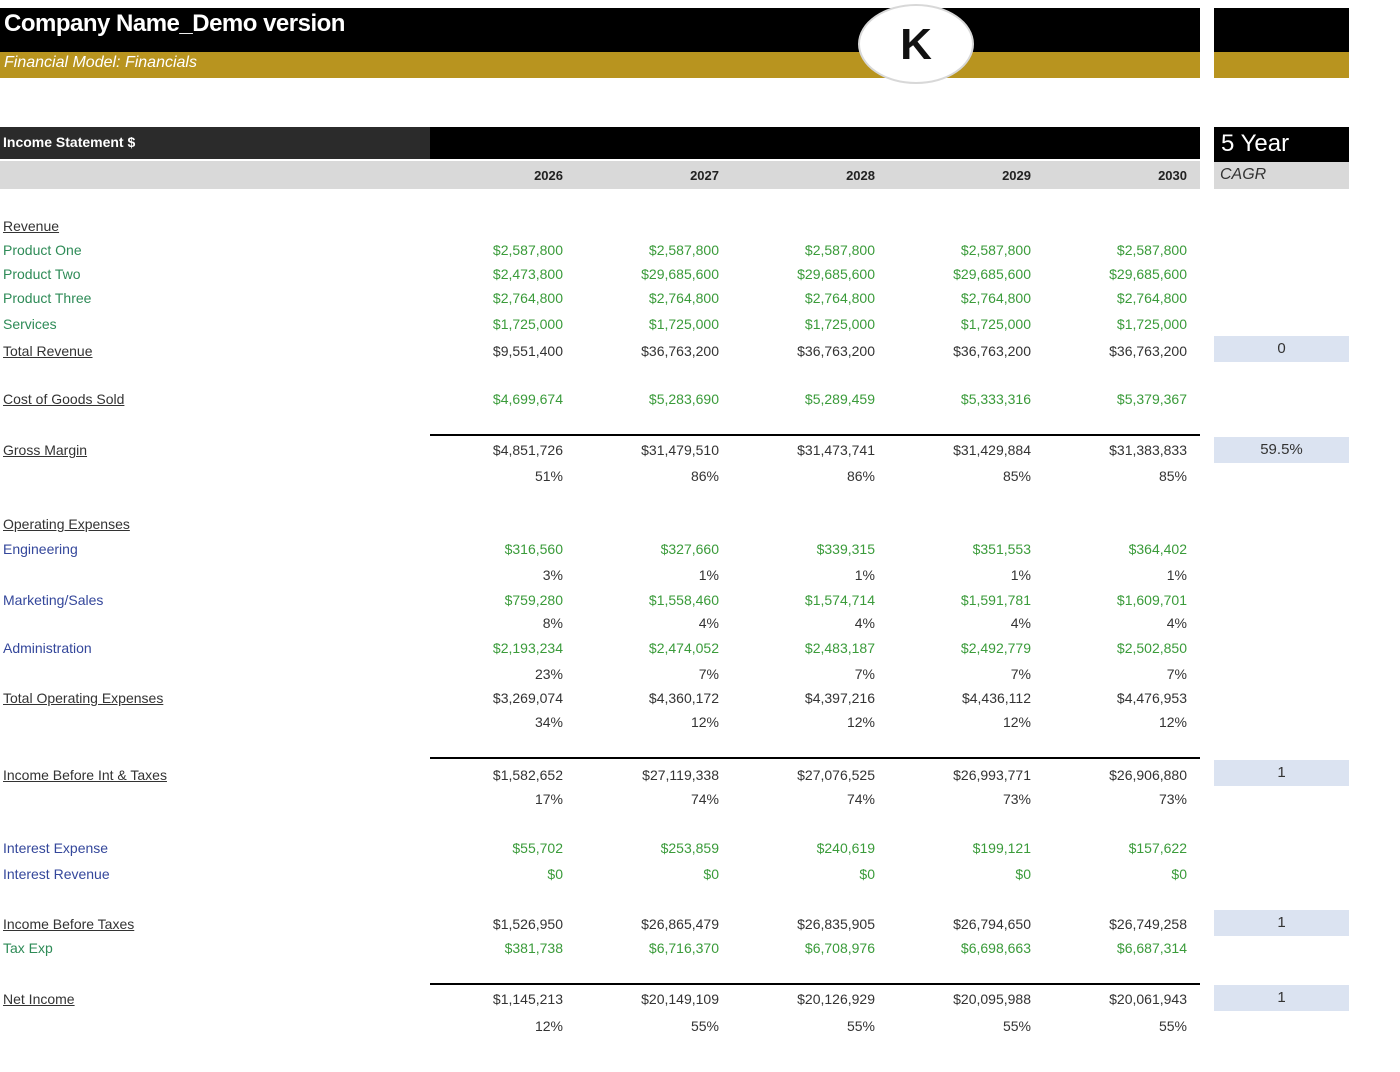  What do you see at coordinates (1281, 175) in the screenshot?
I see `cagr-band` at bounding box center [1281, 175].